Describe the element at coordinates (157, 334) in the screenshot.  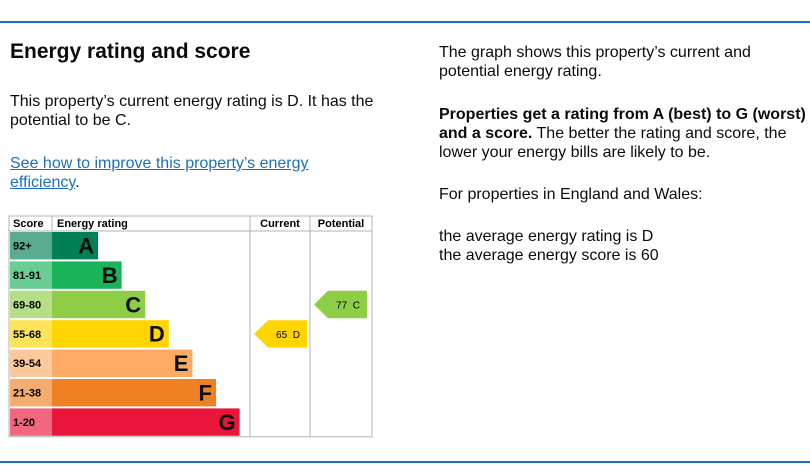
I see `band-letter: D` at that location.